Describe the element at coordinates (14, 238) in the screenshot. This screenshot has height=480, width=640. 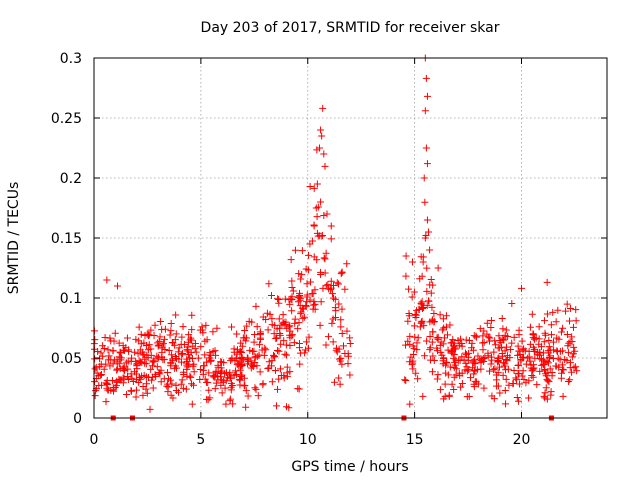
I see `y-axis-label: SRMTID / TECUs` at that location.